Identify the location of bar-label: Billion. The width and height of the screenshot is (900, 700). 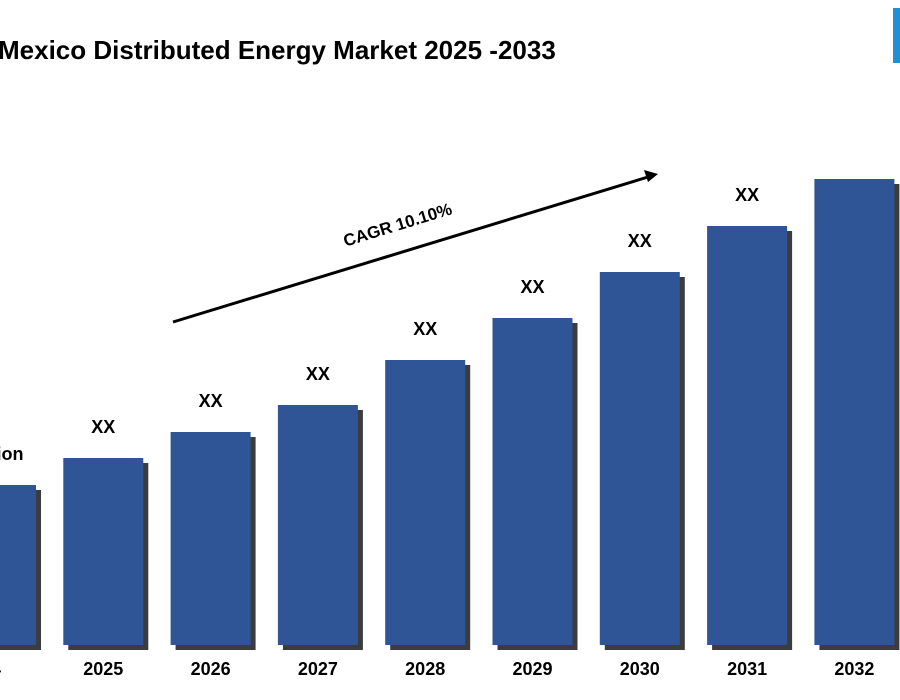
(12, 454).